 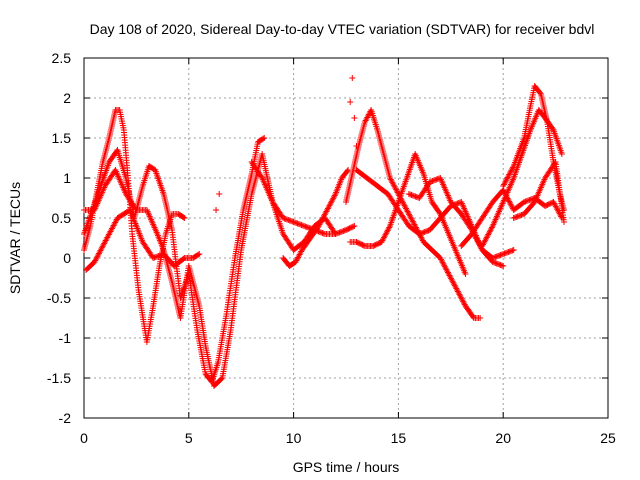 I want to click on y-tick-label: 0.5, so click(x=62, y=218).